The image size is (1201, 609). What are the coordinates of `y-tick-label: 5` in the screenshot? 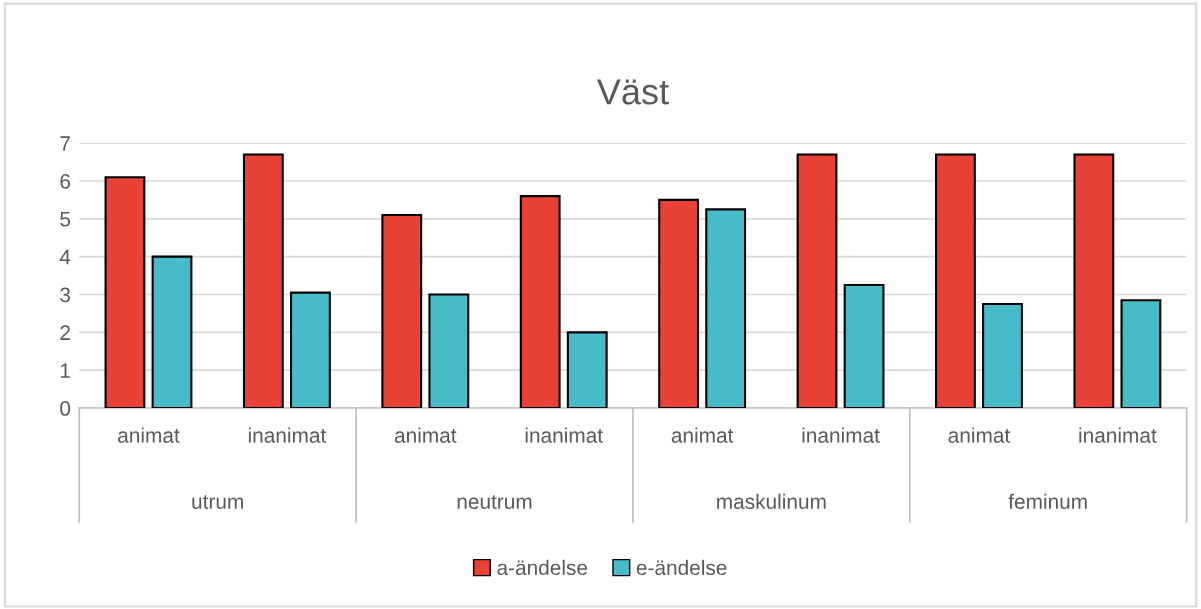 It's located at (65, 219).